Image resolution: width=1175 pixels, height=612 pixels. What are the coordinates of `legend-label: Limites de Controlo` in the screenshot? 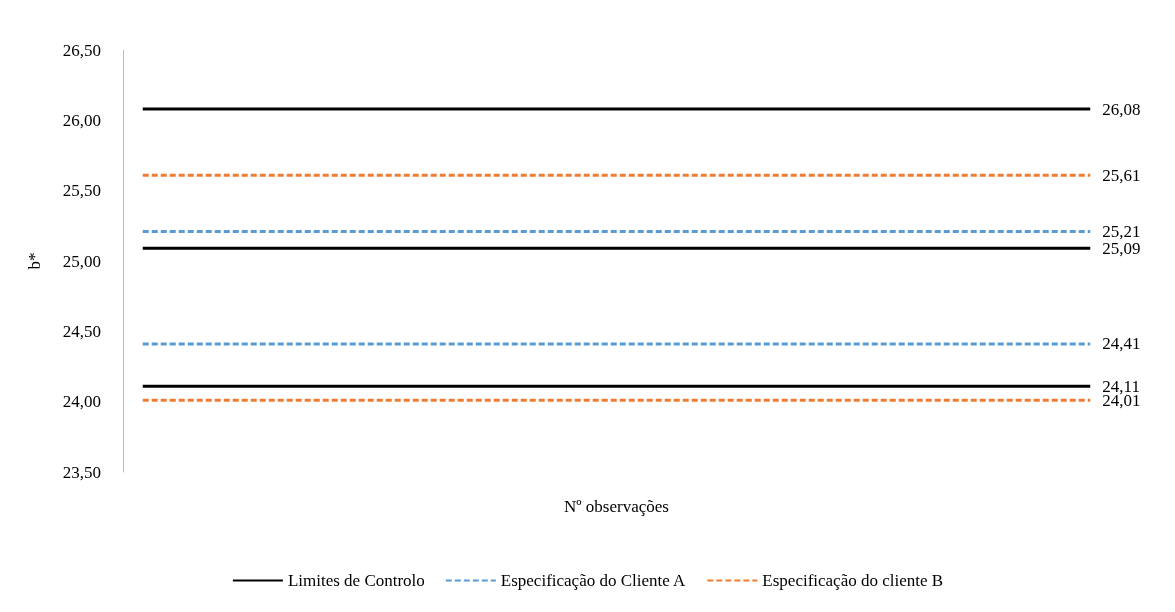 It's located at (356, 580).